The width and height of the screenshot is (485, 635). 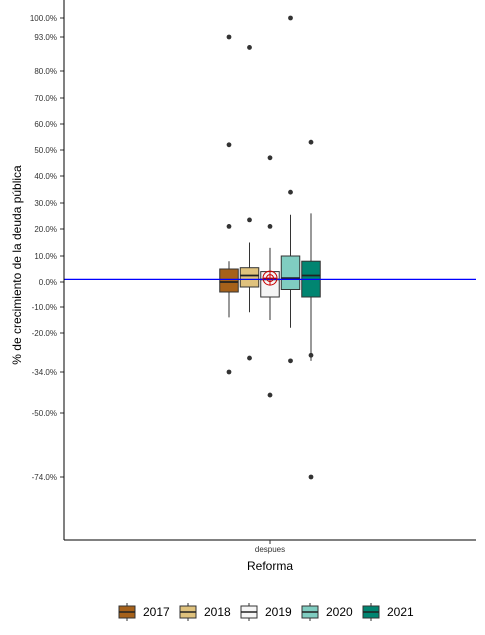 I want to click on box-series-2020, so click(x=290, y=189).